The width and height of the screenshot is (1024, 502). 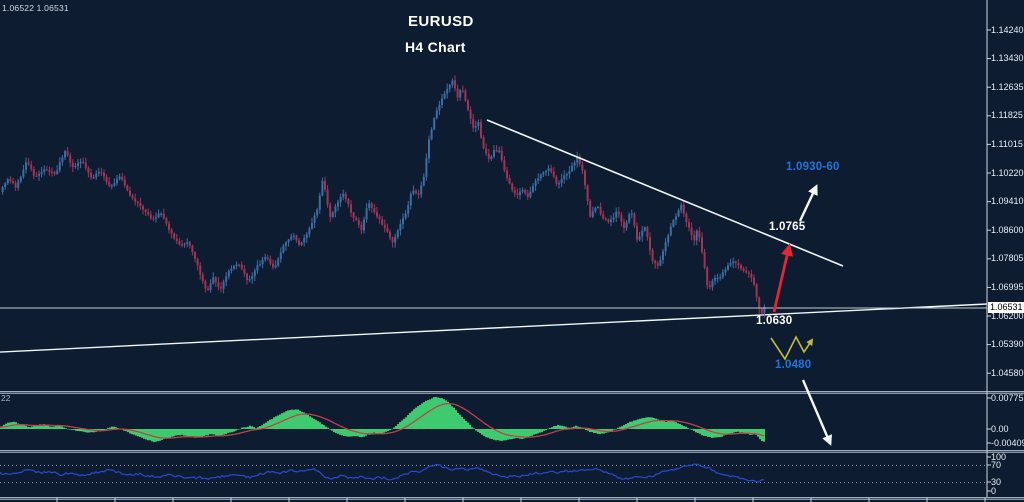 What do you see at coordinates (6, 398) in the screenshot?
I see `indicator-value-partial-label: 22` at bounding box center [6, 398].